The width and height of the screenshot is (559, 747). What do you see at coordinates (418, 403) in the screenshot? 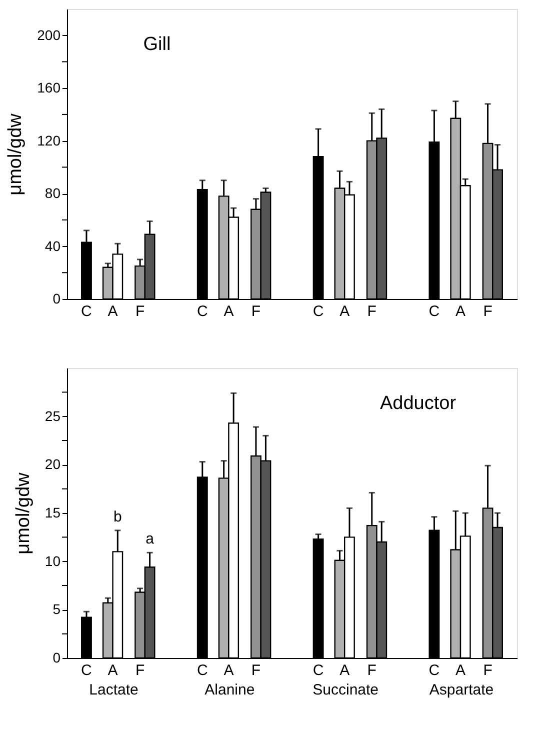
I see `text: Adductor` at bounding box center [418, 403].